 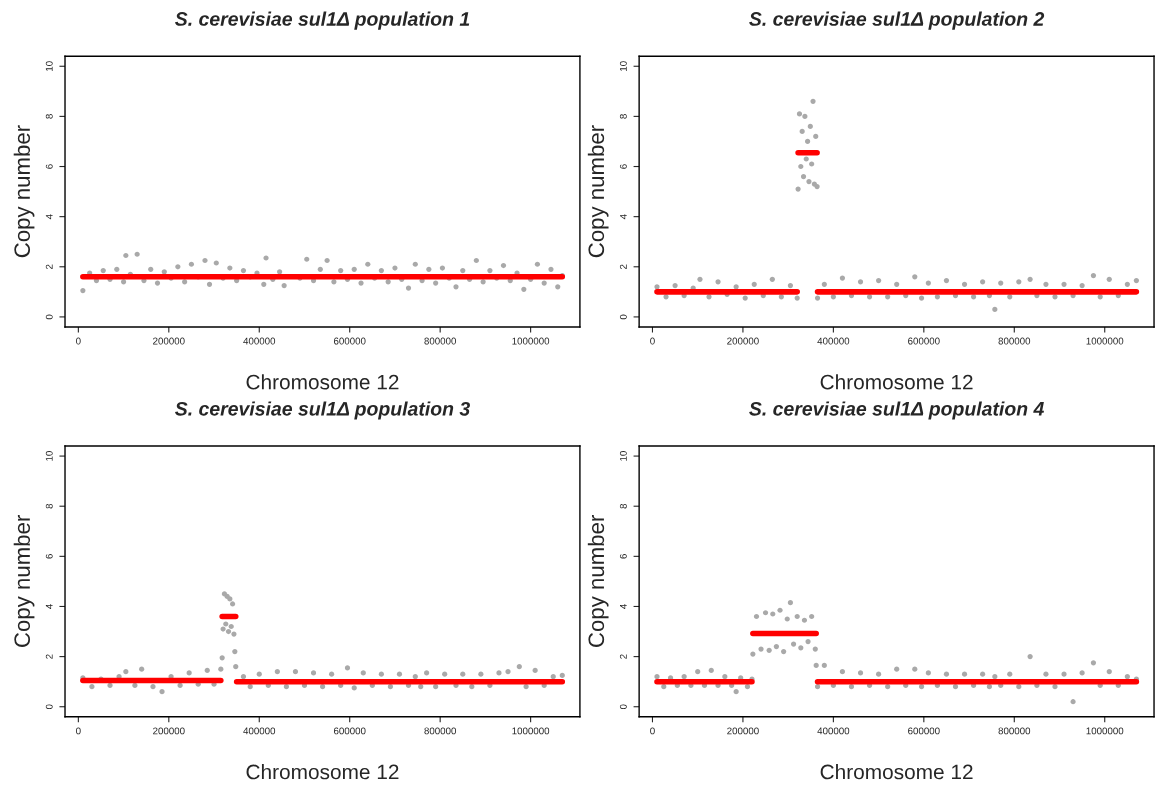 What do you see at coordinates (322, 20) in the screenshot?
I see `chart-title: S. cerevisiae sul1Δ population 1` at bounding box center [322, 20].